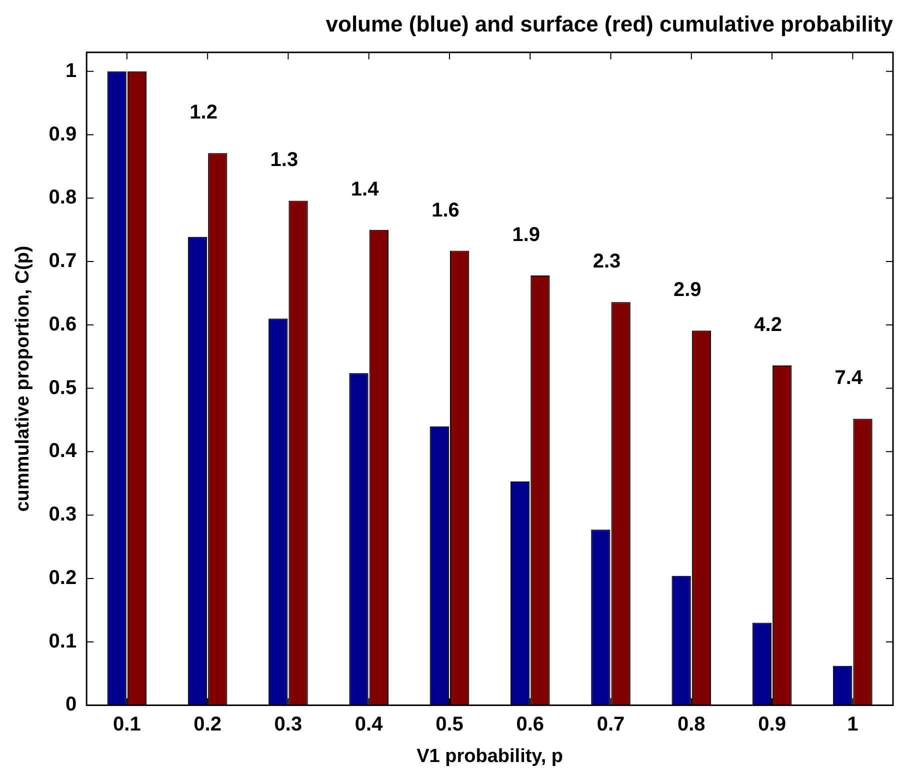 The height and width of the screenshot is (776, 911). Describe the element at coordinates (691, 725) in the screenshot. I see `x-tick-label: 0.8` at that location.